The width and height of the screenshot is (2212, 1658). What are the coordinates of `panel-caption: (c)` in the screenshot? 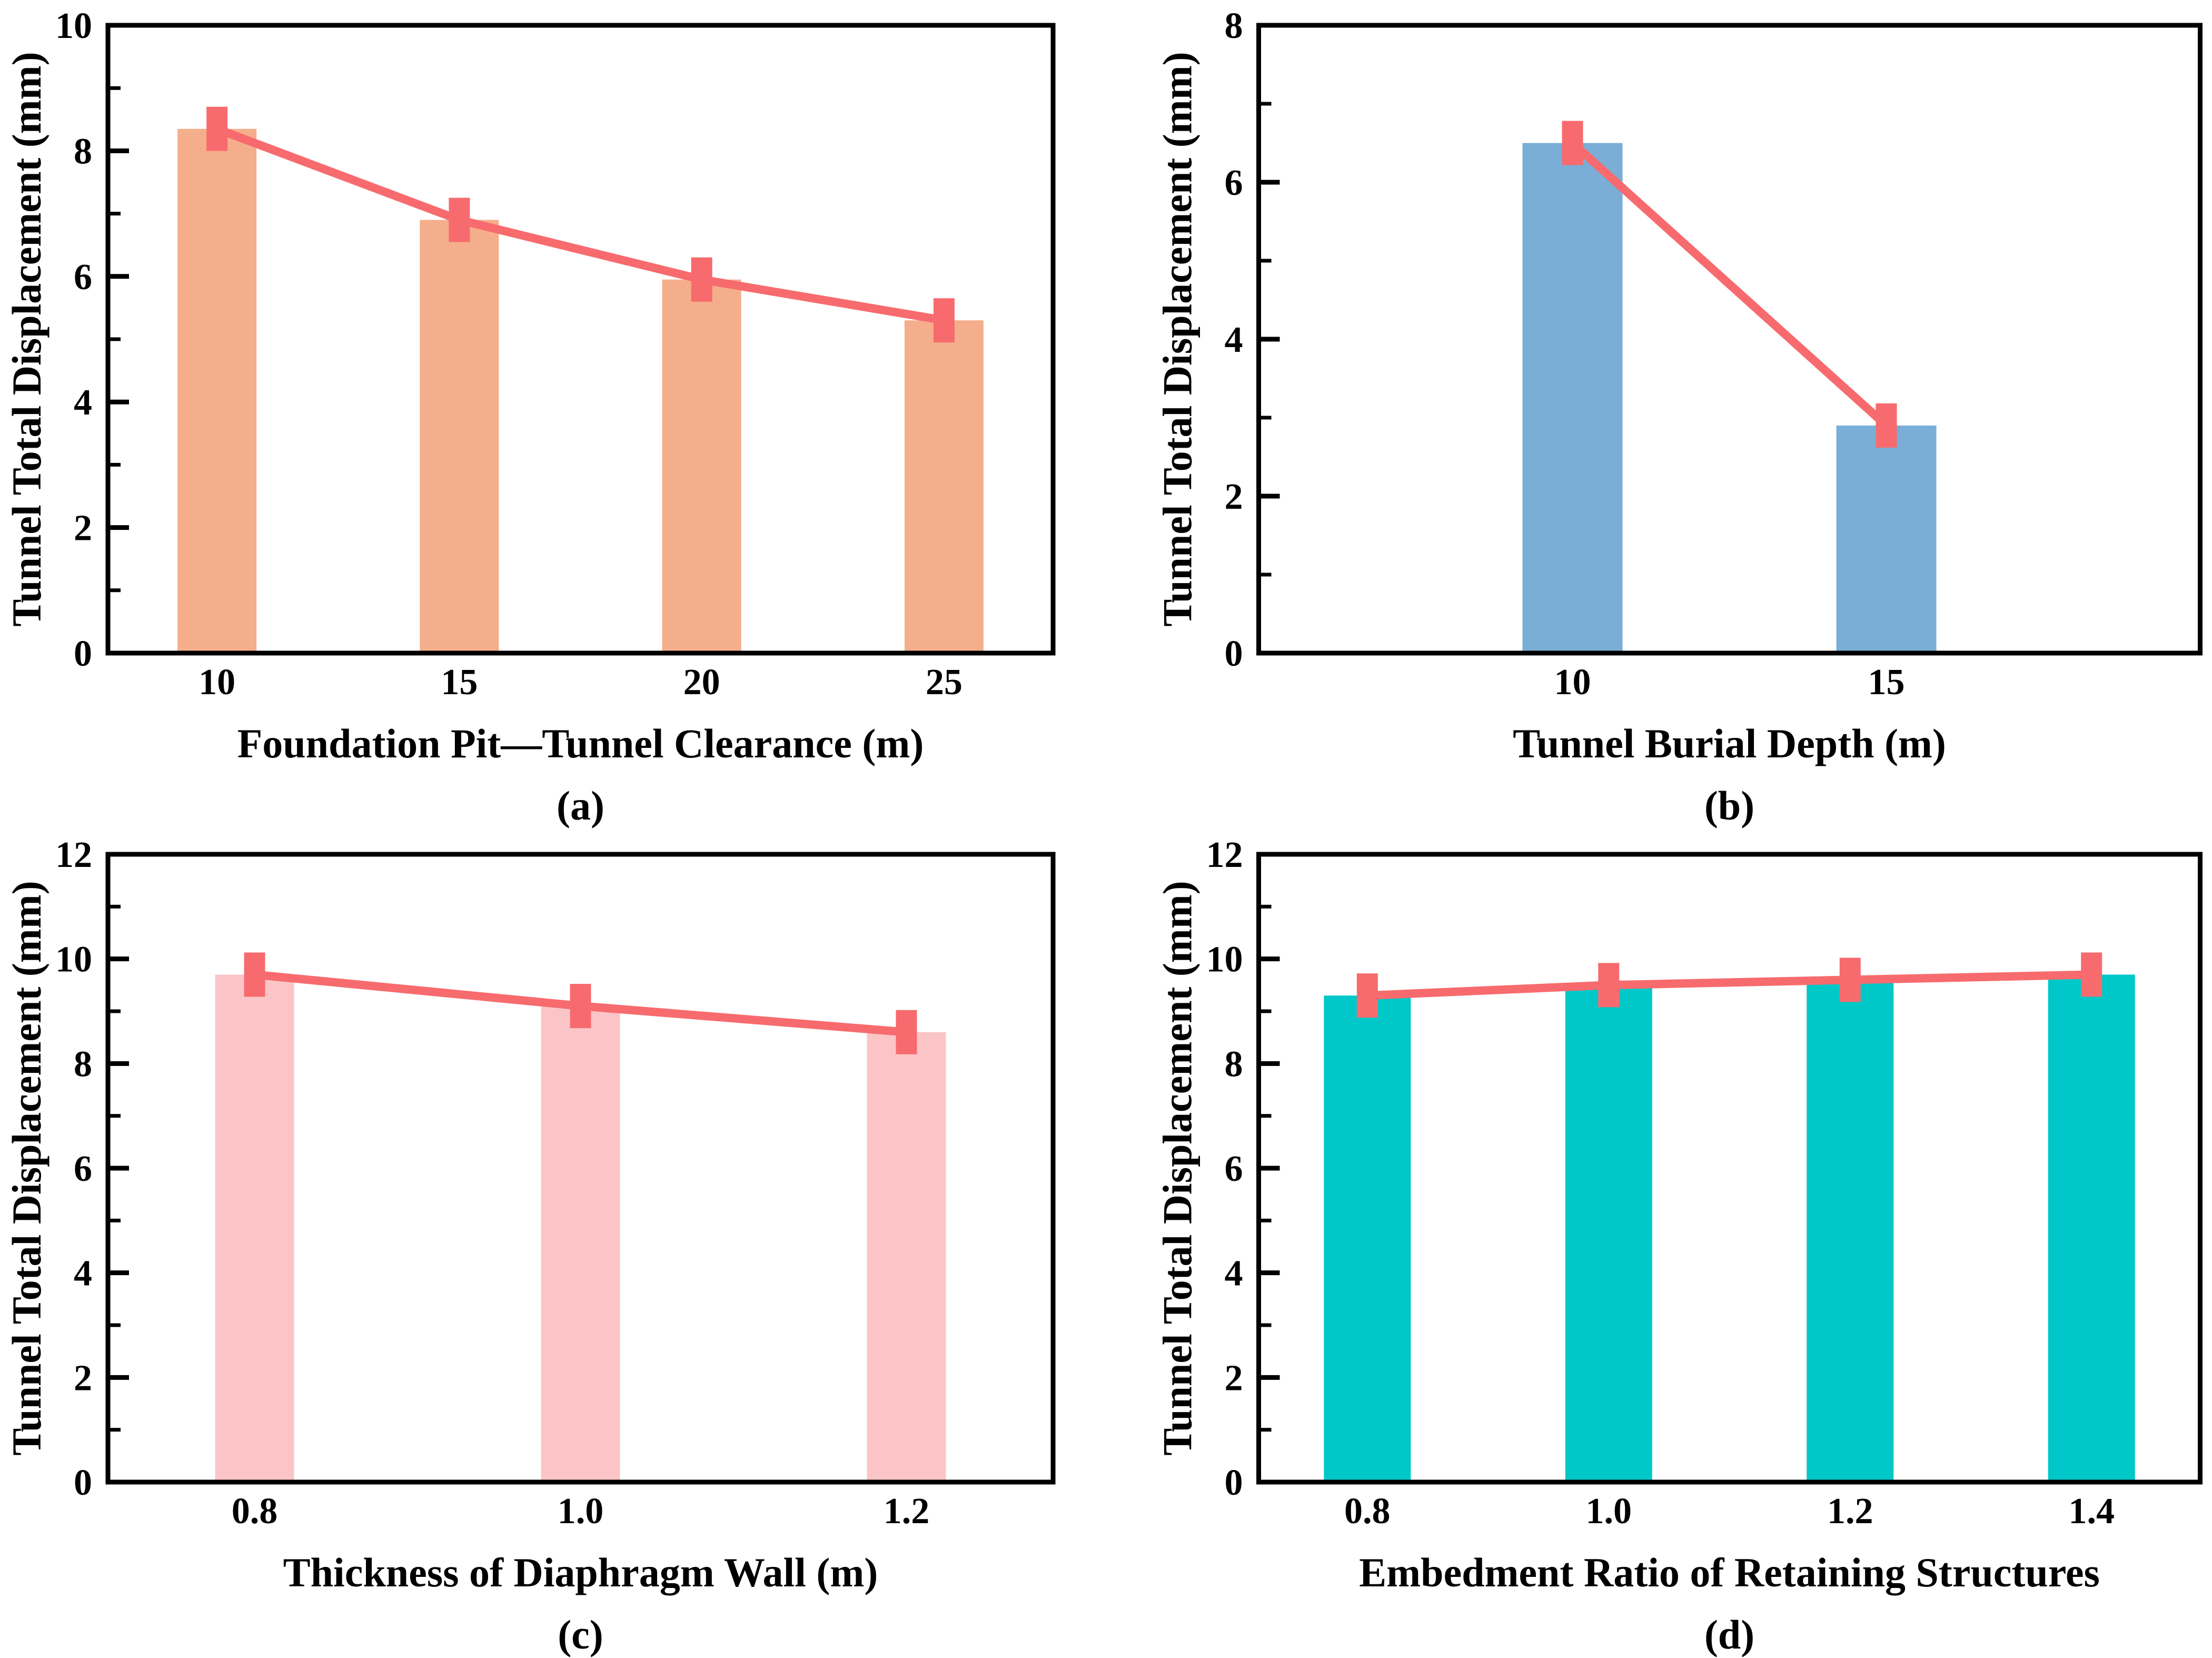 It's located at (580, 1634).